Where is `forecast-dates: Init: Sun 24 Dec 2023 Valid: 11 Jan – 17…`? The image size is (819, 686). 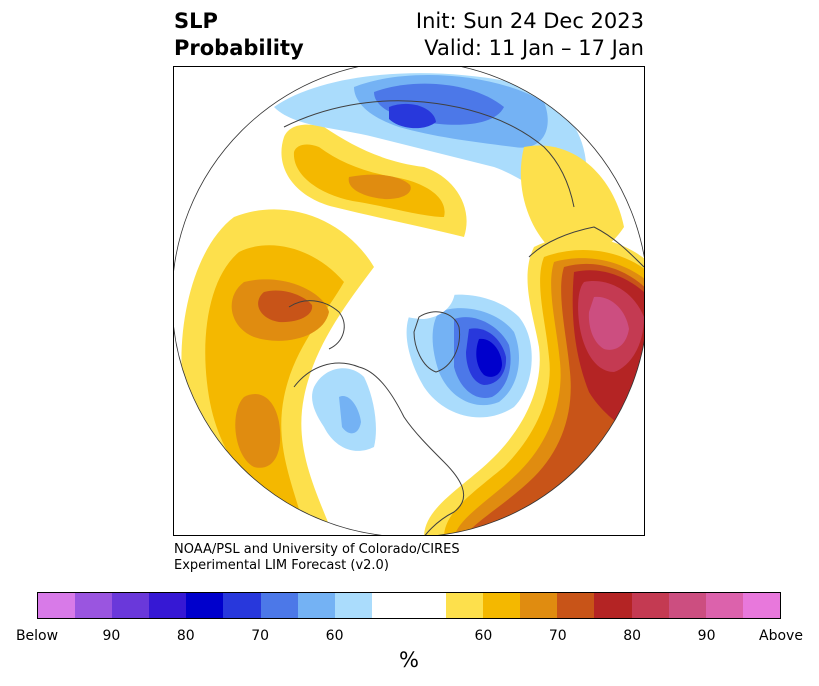 forecast-dates: Init: Sun 24 Dec 2023 Valid: 11 Jan – 17… is located at coordinates (530, 35).